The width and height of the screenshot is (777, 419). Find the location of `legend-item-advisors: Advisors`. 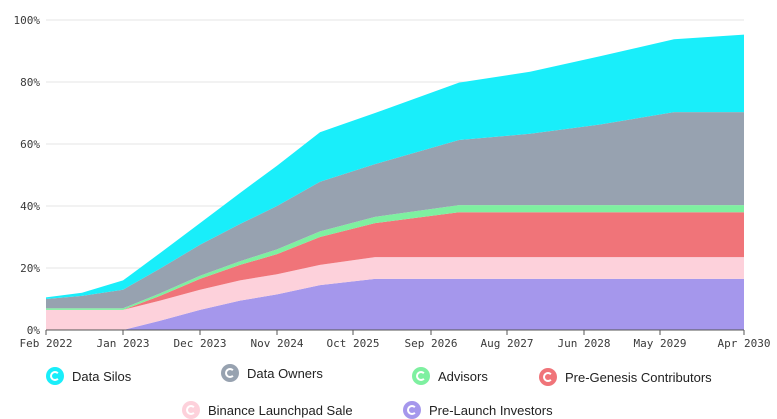

legend-item-advisors: Advisors is located at coordinates (450, 376).